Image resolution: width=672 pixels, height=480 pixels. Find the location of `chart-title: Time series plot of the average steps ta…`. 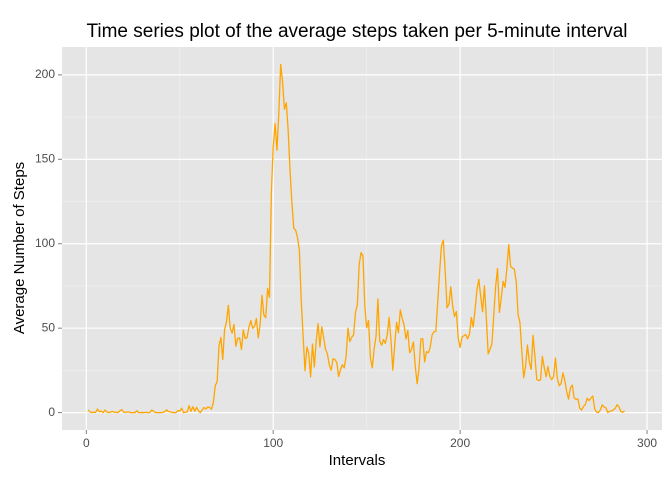

chart-title: Time series plot of the average steps ta… is located at coordinates (356, 31).